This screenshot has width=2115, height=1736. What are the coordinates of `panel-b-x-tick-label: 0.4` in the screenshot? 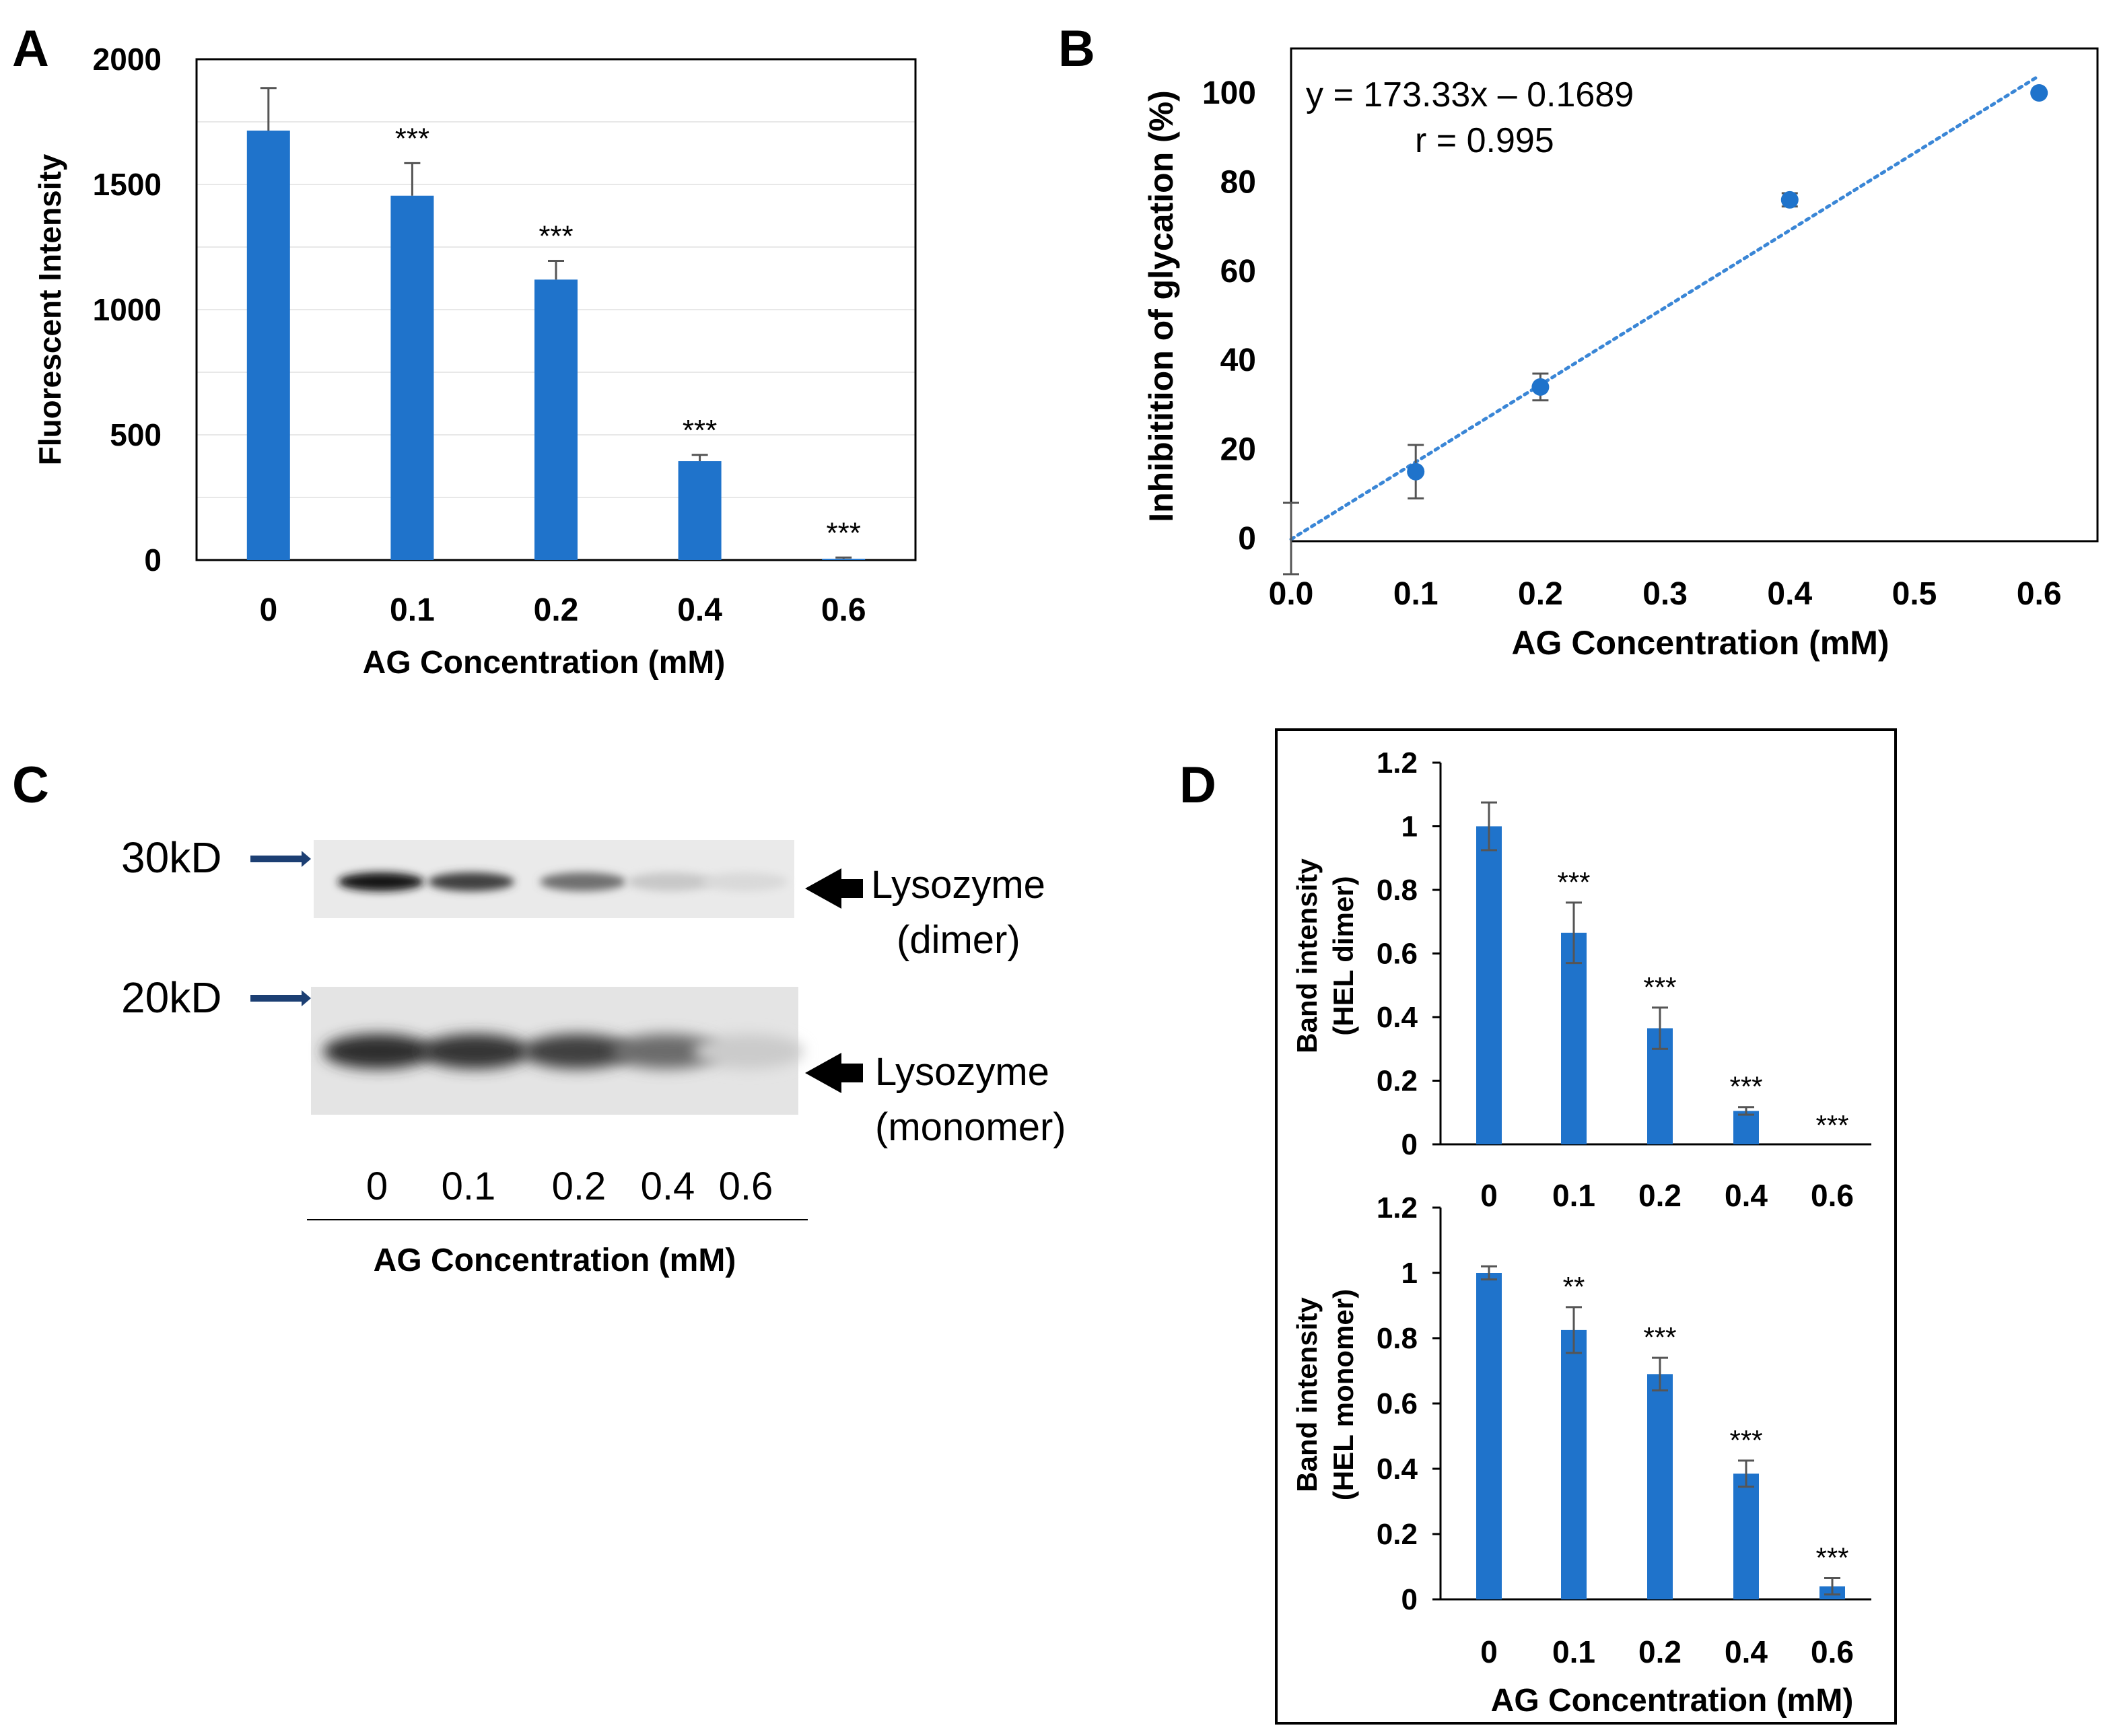 It's located at (1789, 594).